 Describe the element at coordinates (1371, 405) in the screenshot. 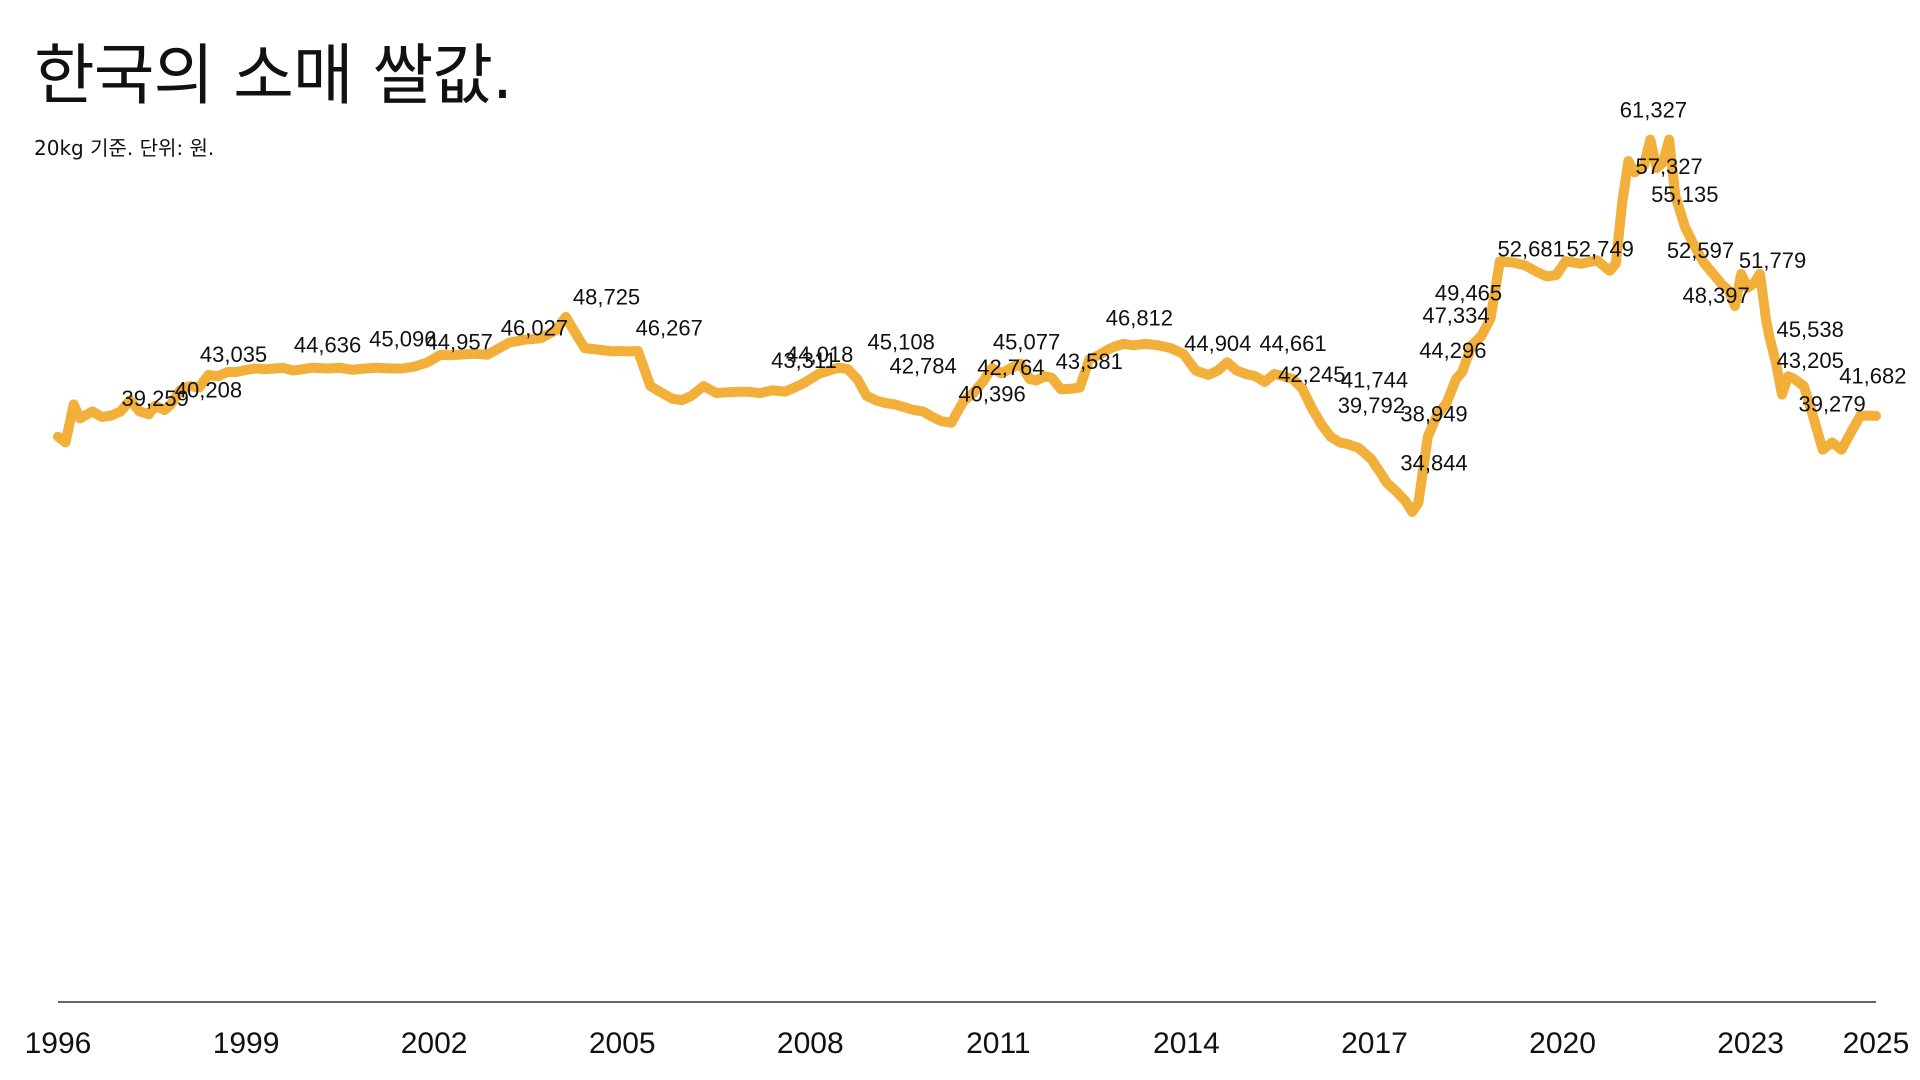

I see `data-label: 39,792` at that location.